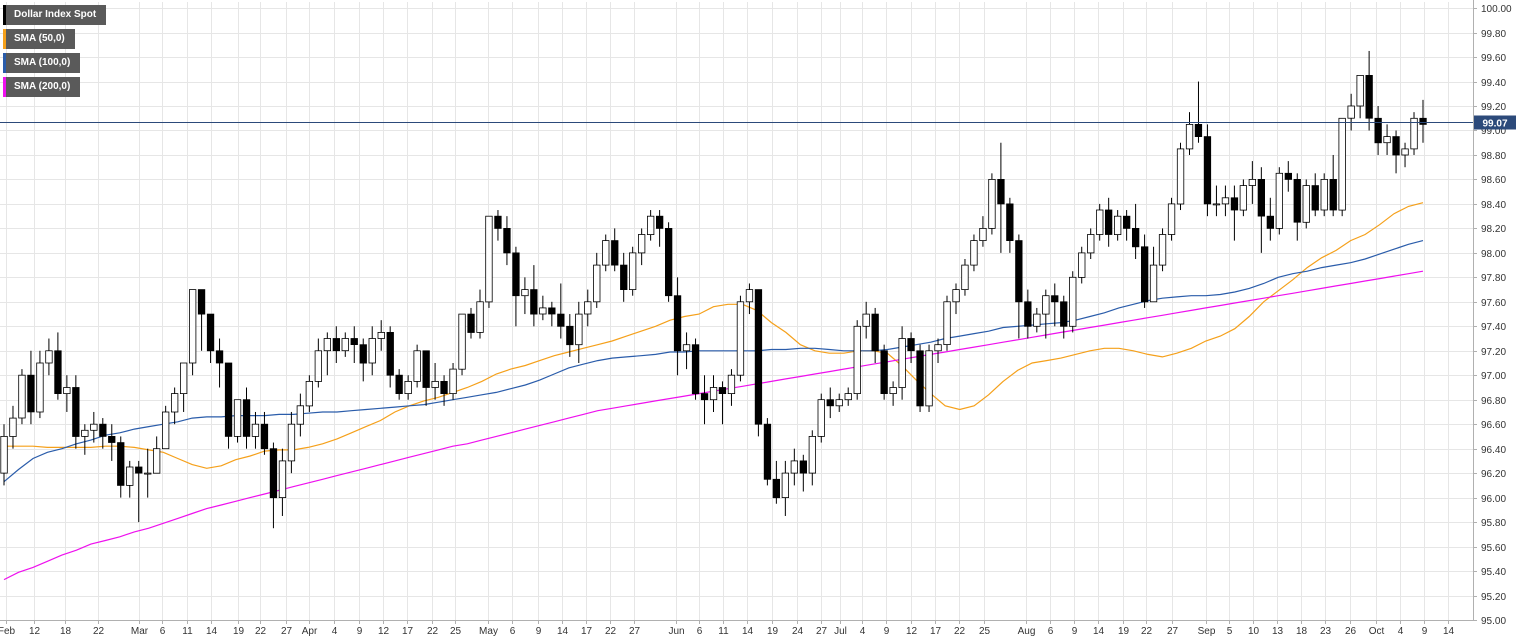  What do you see at coordinates (54, 39) in the screenshot?
I see `legend-item-sma50: SMA (50,0)` at bounding box center [54, 39].